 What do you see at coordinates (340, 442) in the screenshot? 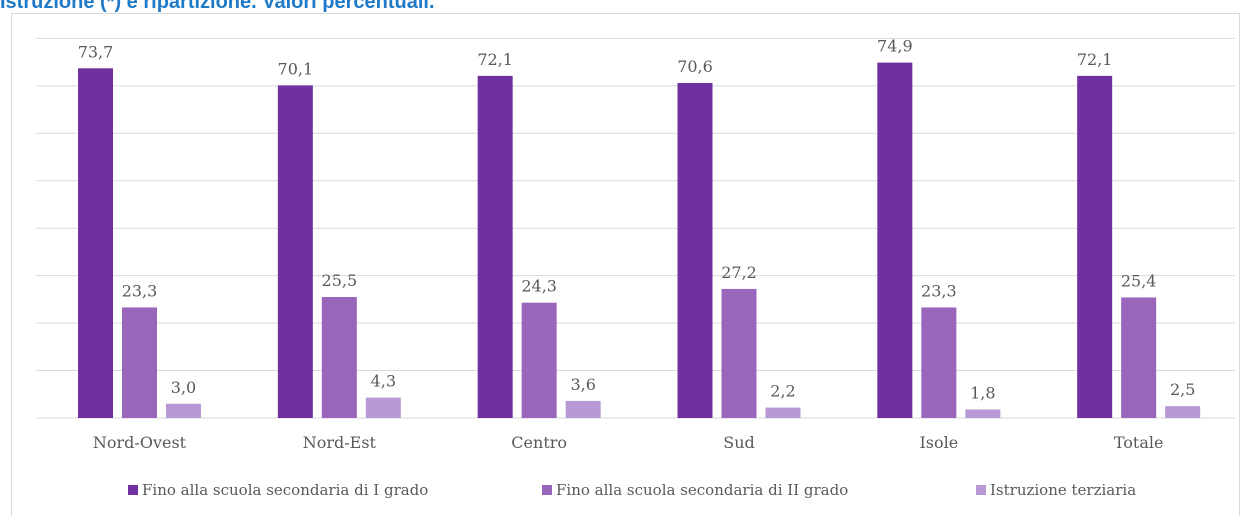
I see `category-label-nord-est: Nord-Est` at bounding box center [340, 442].